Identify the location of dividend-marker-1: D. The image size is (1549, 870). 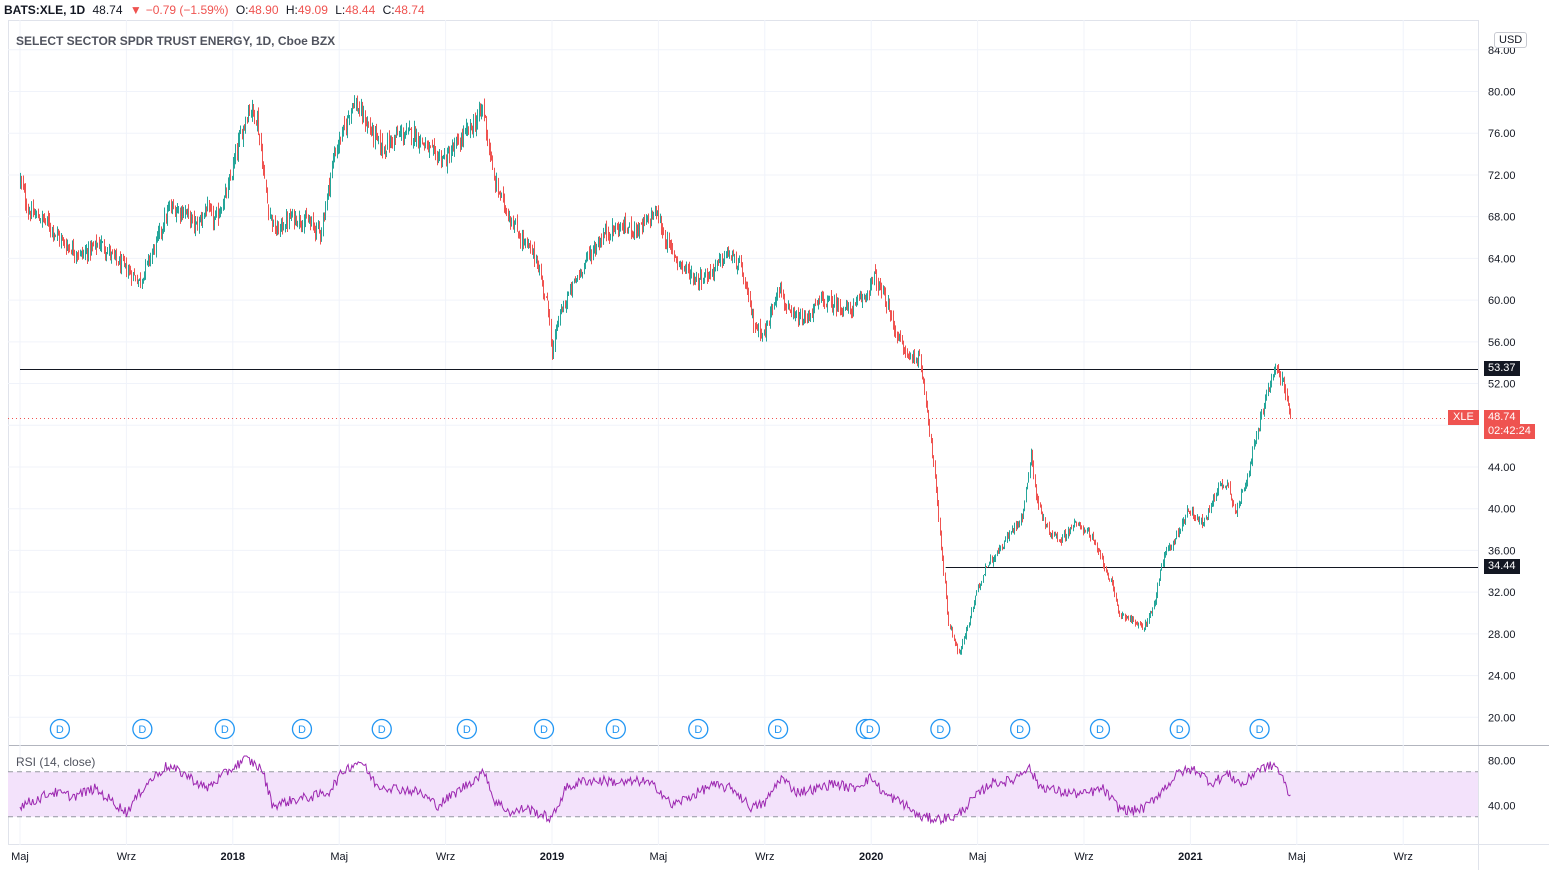
(142, 729).